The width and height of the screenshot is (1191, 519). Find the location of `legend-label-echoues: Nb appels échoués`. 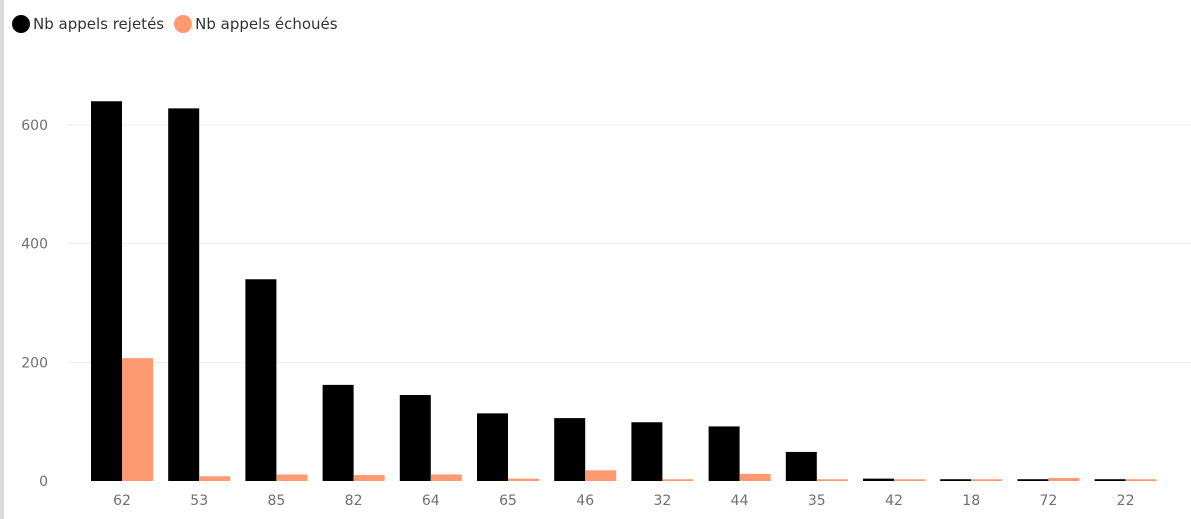

legend-label-echoues: Nb appels échoués is located at coordinates (266, 24).